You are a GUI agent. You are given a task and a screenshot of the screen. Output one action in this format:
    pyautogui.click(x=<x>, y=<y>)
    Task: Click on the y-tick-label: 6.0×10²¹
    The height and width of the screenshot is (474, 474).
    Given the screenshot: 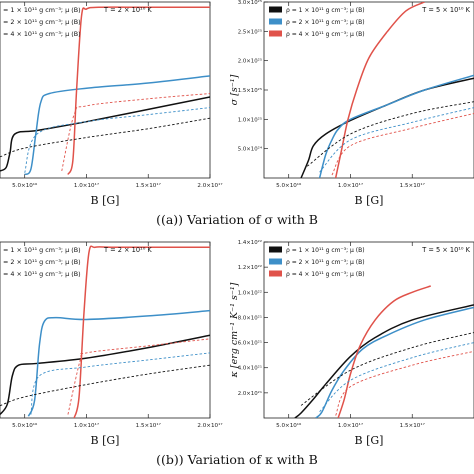 What is the action you would take?
    pyautogui.click(x=250, y=343)
    